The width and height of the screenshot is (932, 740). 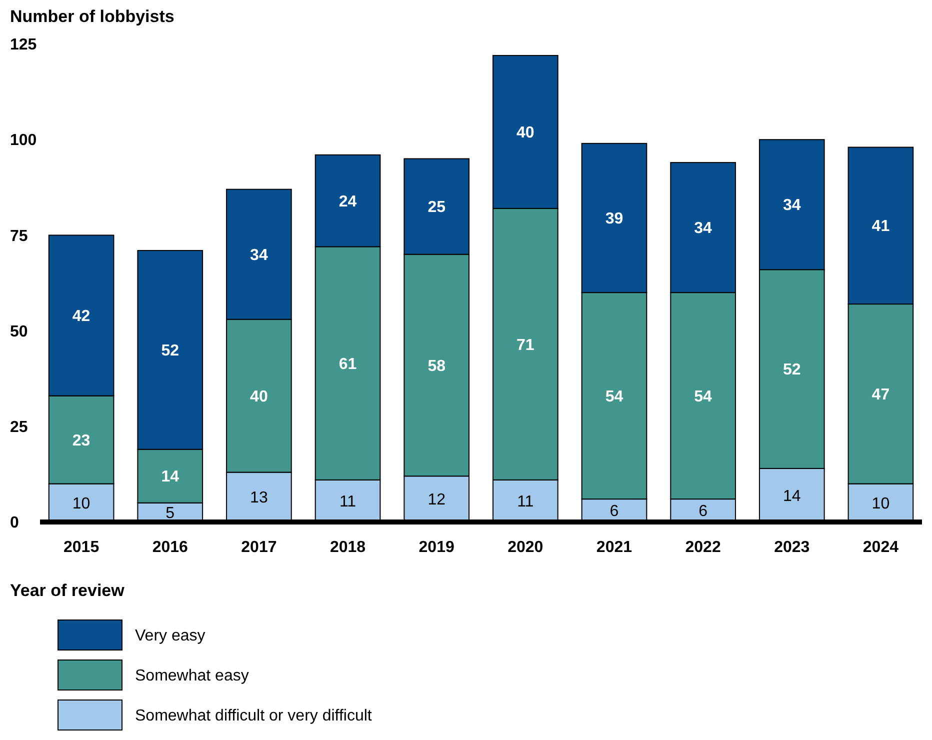 I want to click on data-label: 61, so click(x=347, y=364).